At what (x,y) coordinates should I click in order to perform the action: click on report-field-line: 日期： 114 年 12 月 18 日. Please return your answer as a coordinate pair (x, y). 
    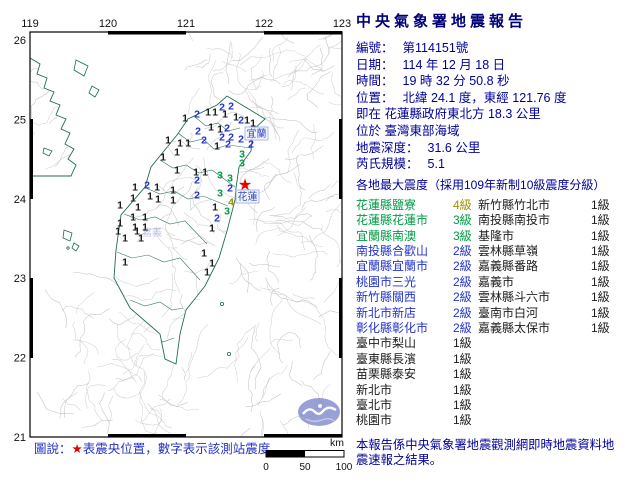
    Looking at the image, I should click on (496, 65).